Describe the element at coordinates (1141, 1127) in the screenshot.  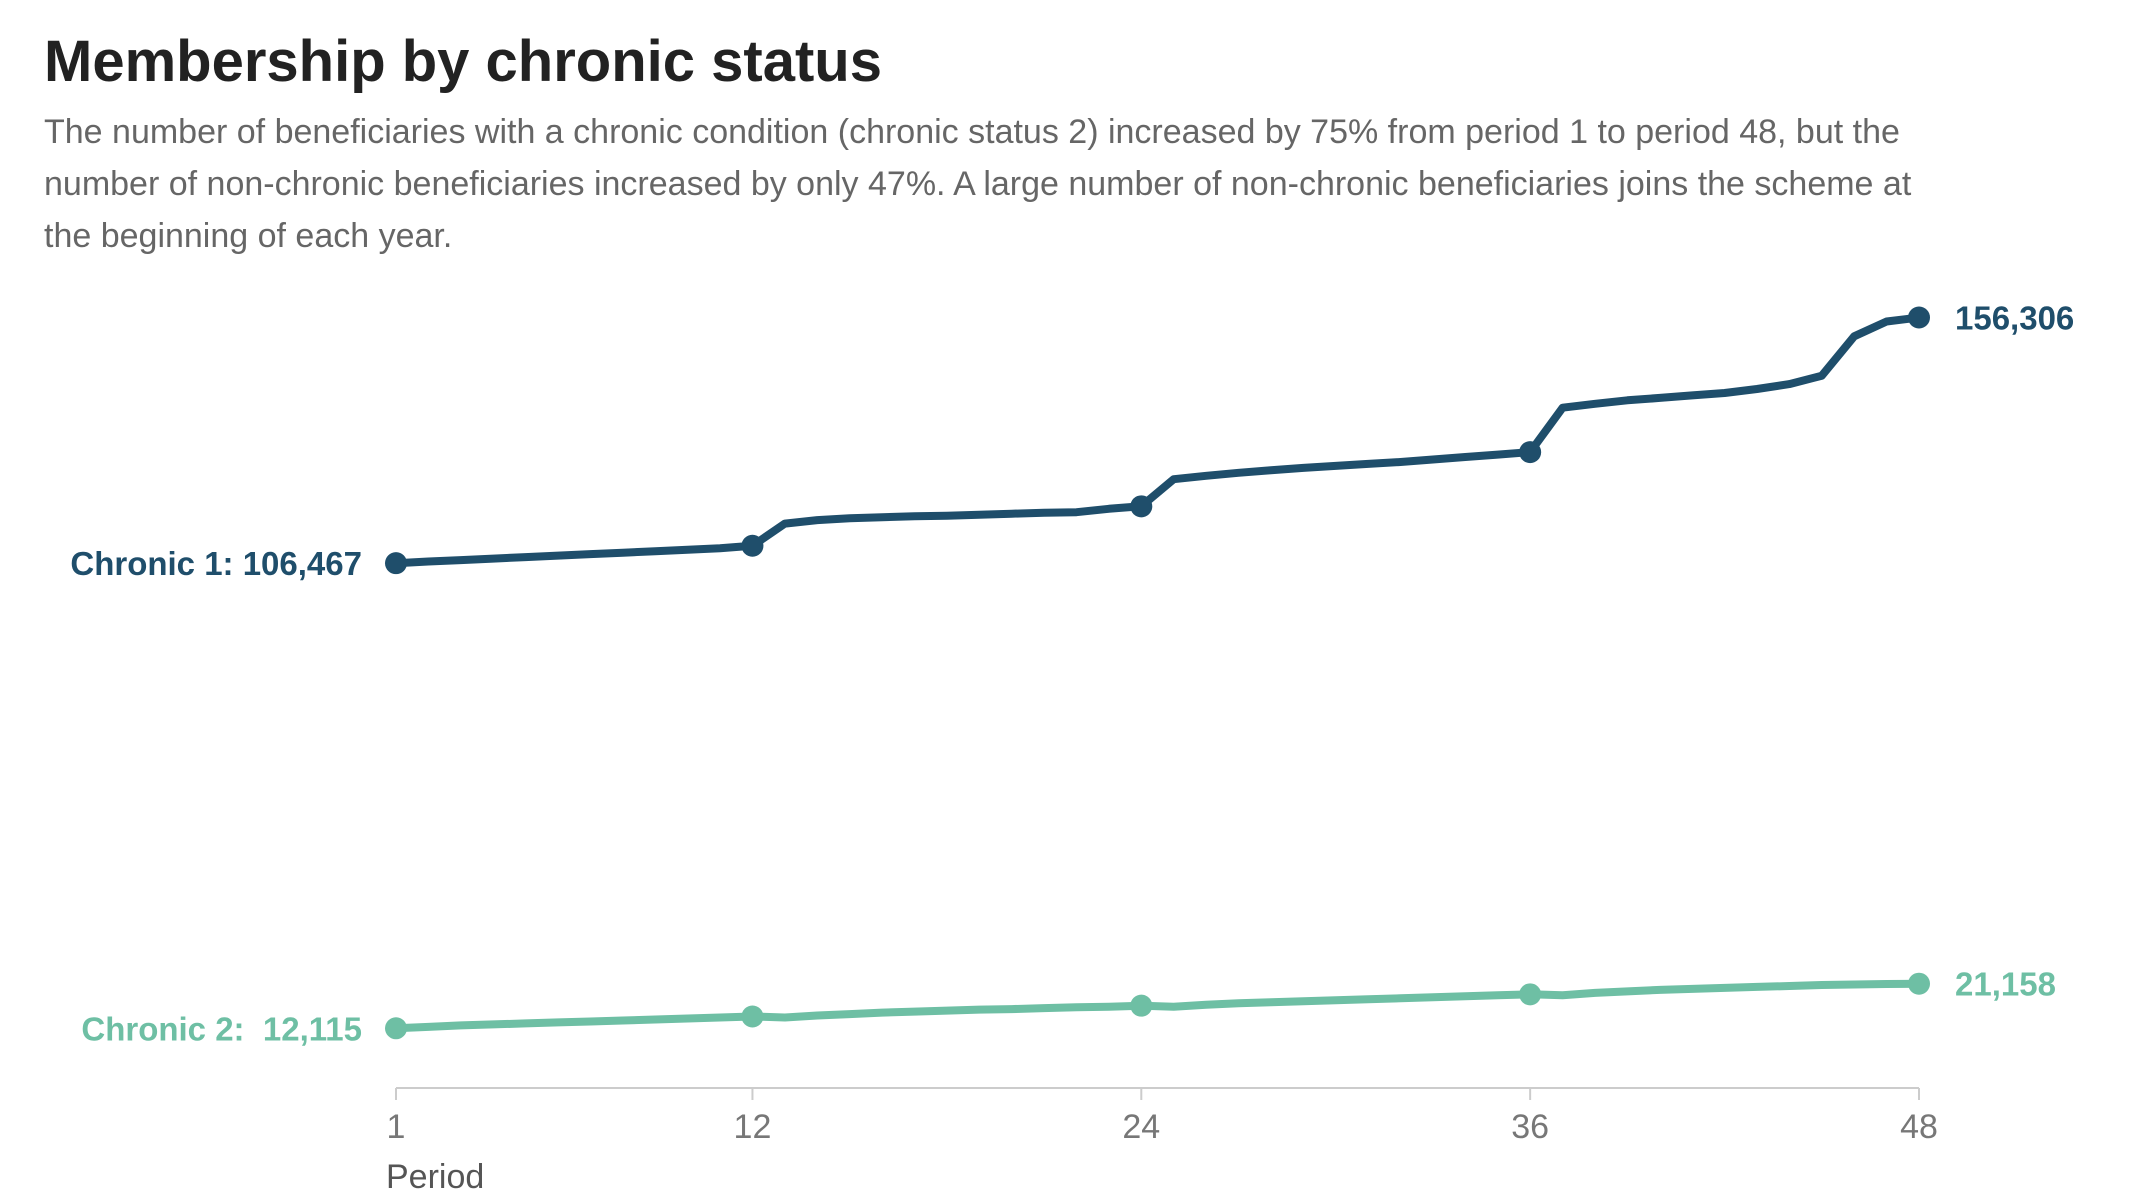
I see `x-tick-label: 24` at that location.